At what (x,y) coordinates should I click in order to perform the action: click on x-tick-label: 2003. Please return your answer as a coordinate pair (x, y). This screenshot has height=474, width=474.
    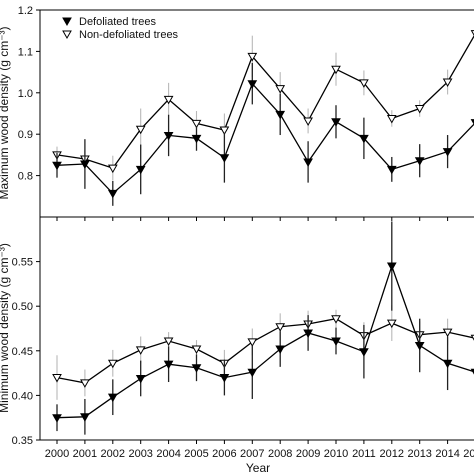
    Looking at the image, I should click on (140, 454).